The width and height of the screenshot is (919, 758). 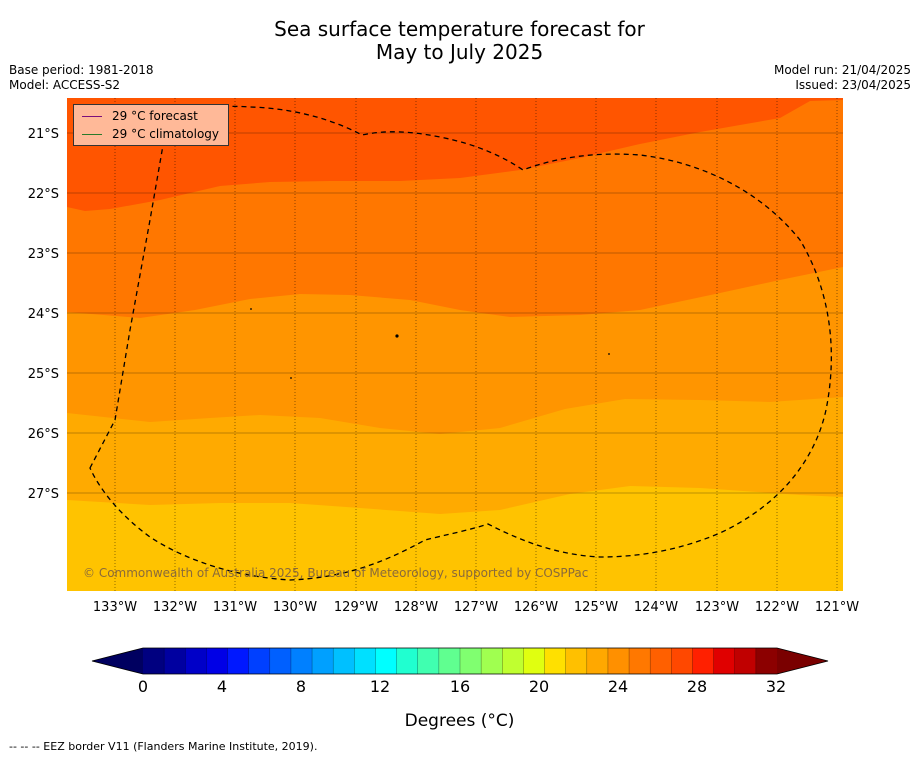 I want to click on cb-label-24: 24, so click(x=618, y=686).